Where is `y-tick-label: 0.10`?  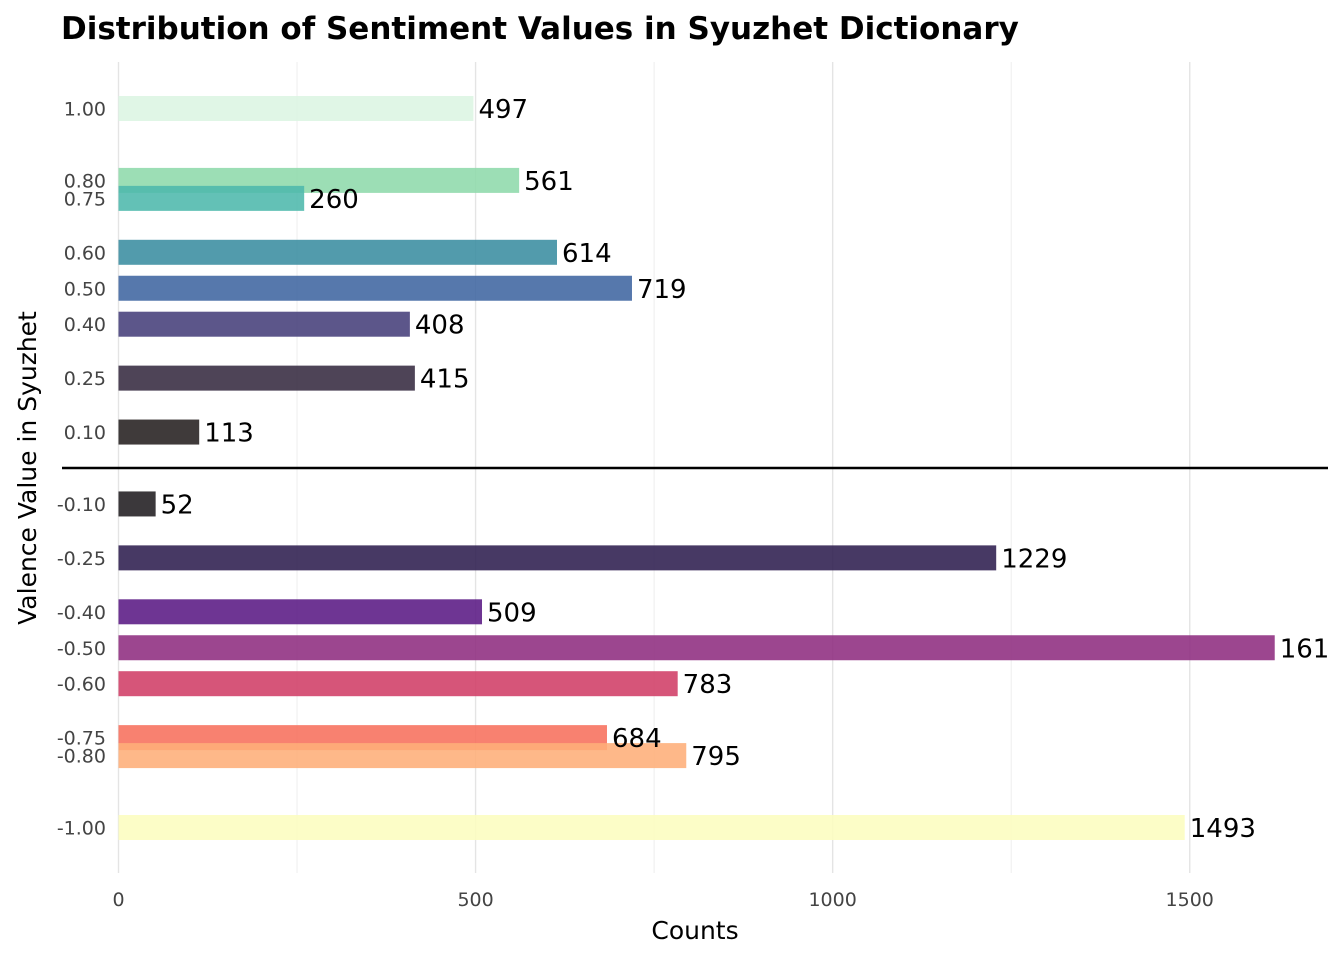
y-tick-label: 0.10 is located at coordinates (85, 433).